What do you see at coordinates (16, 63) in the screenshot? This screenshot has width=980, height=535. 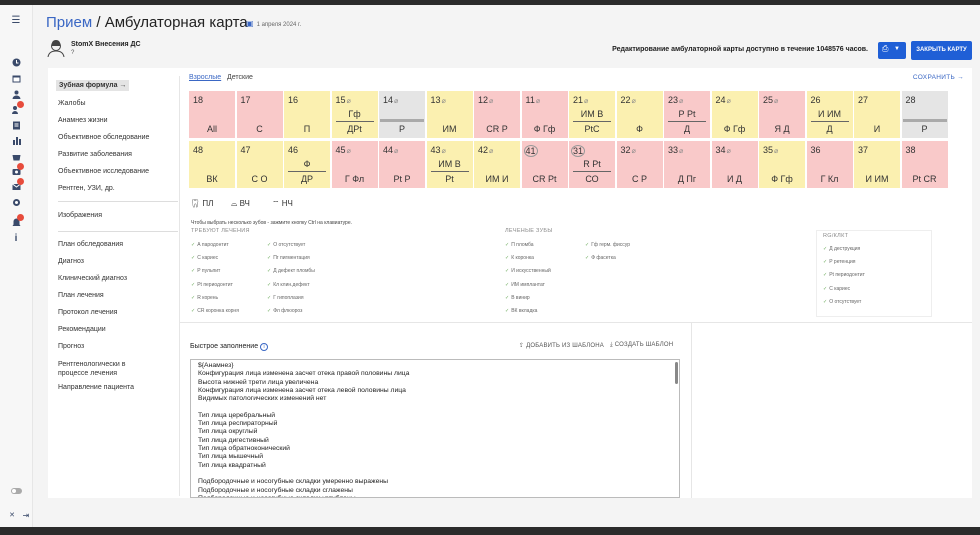 I see `clock-icon` at bounding box center [16, 63].